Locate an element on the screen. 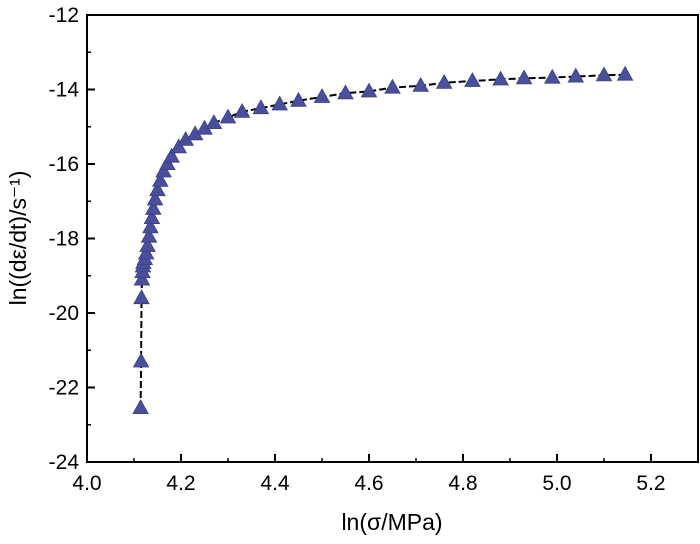 Image resolution: width=700 pixels, height=544 pixels. x-tick-label: 4.8 is located at coordinates (462, 483).